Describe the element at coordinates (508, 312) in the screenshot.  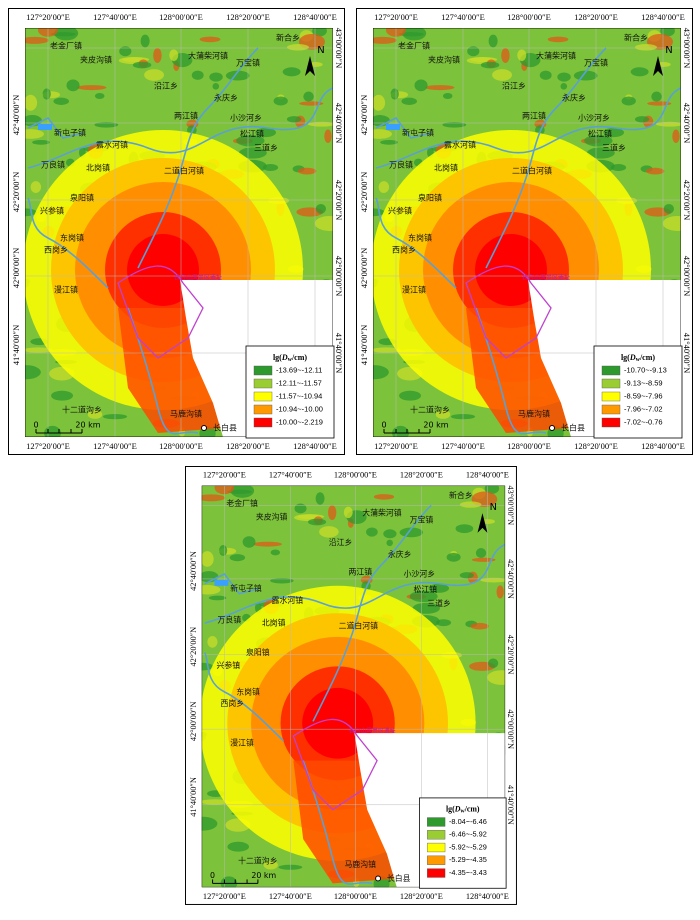
I see `boundary` at that location.